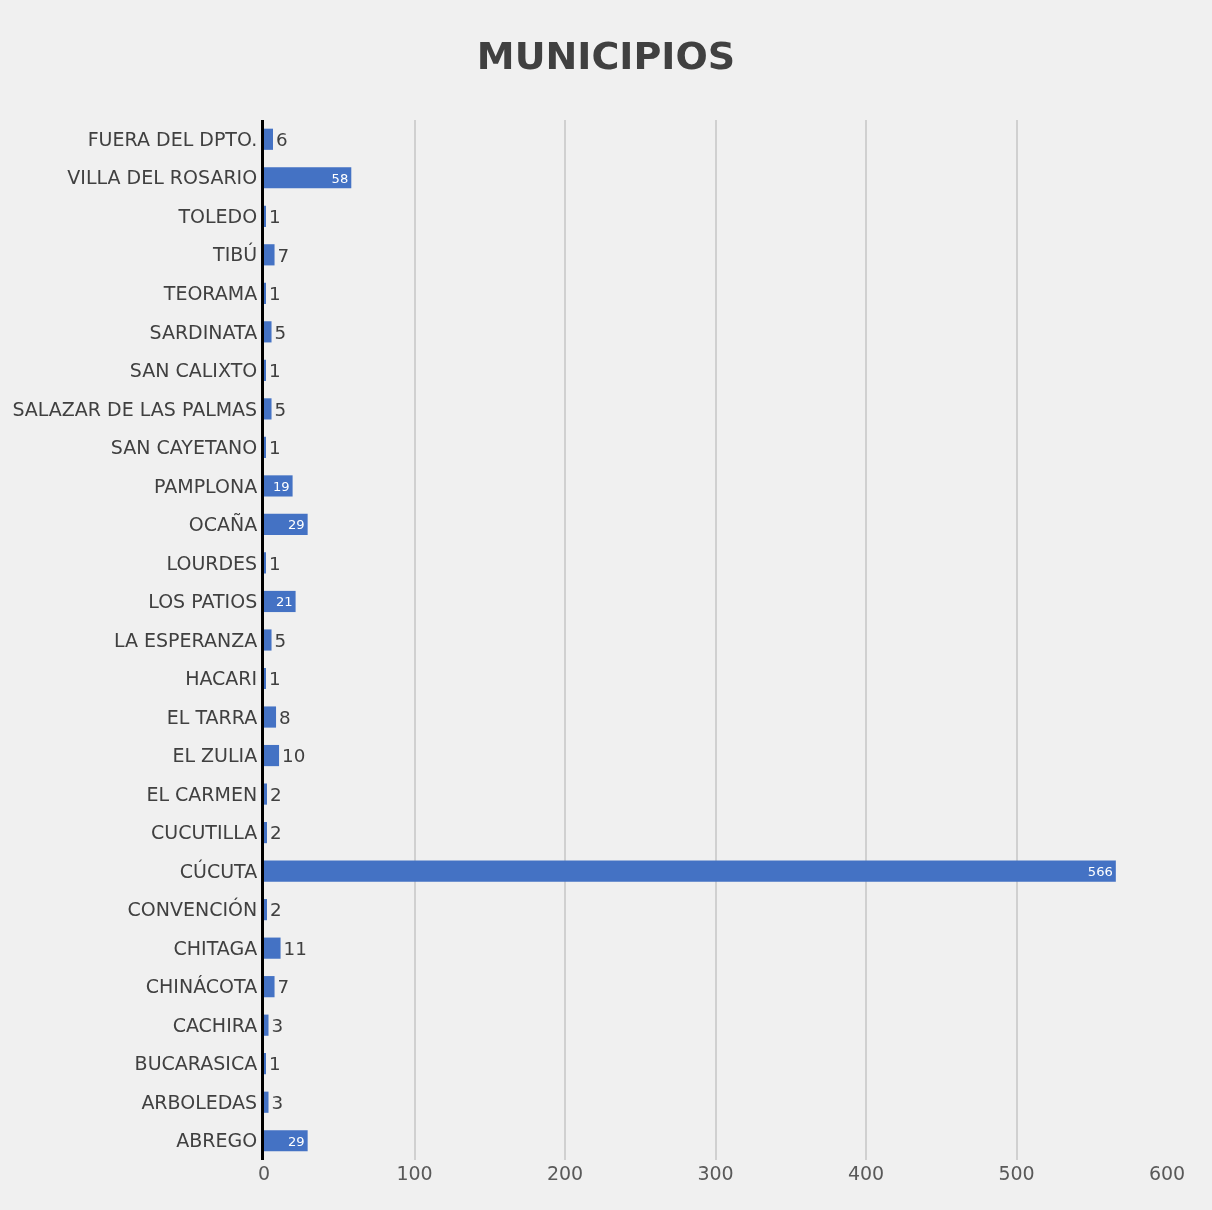 The width and height of the screenshot is (1212, 1210). What do you see at coordinates (1167, 1173) in the screenshot?
I see `x-tick-label: 600` at bounding box center [1167, 1173].